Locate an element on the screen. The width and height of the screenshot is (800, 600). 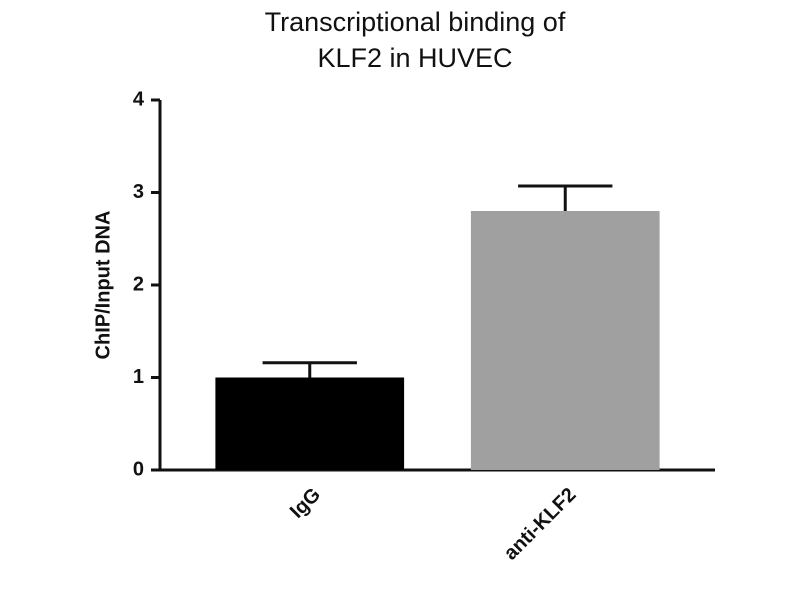
y-tick-label: 3 is located at coordinates (138, 192).